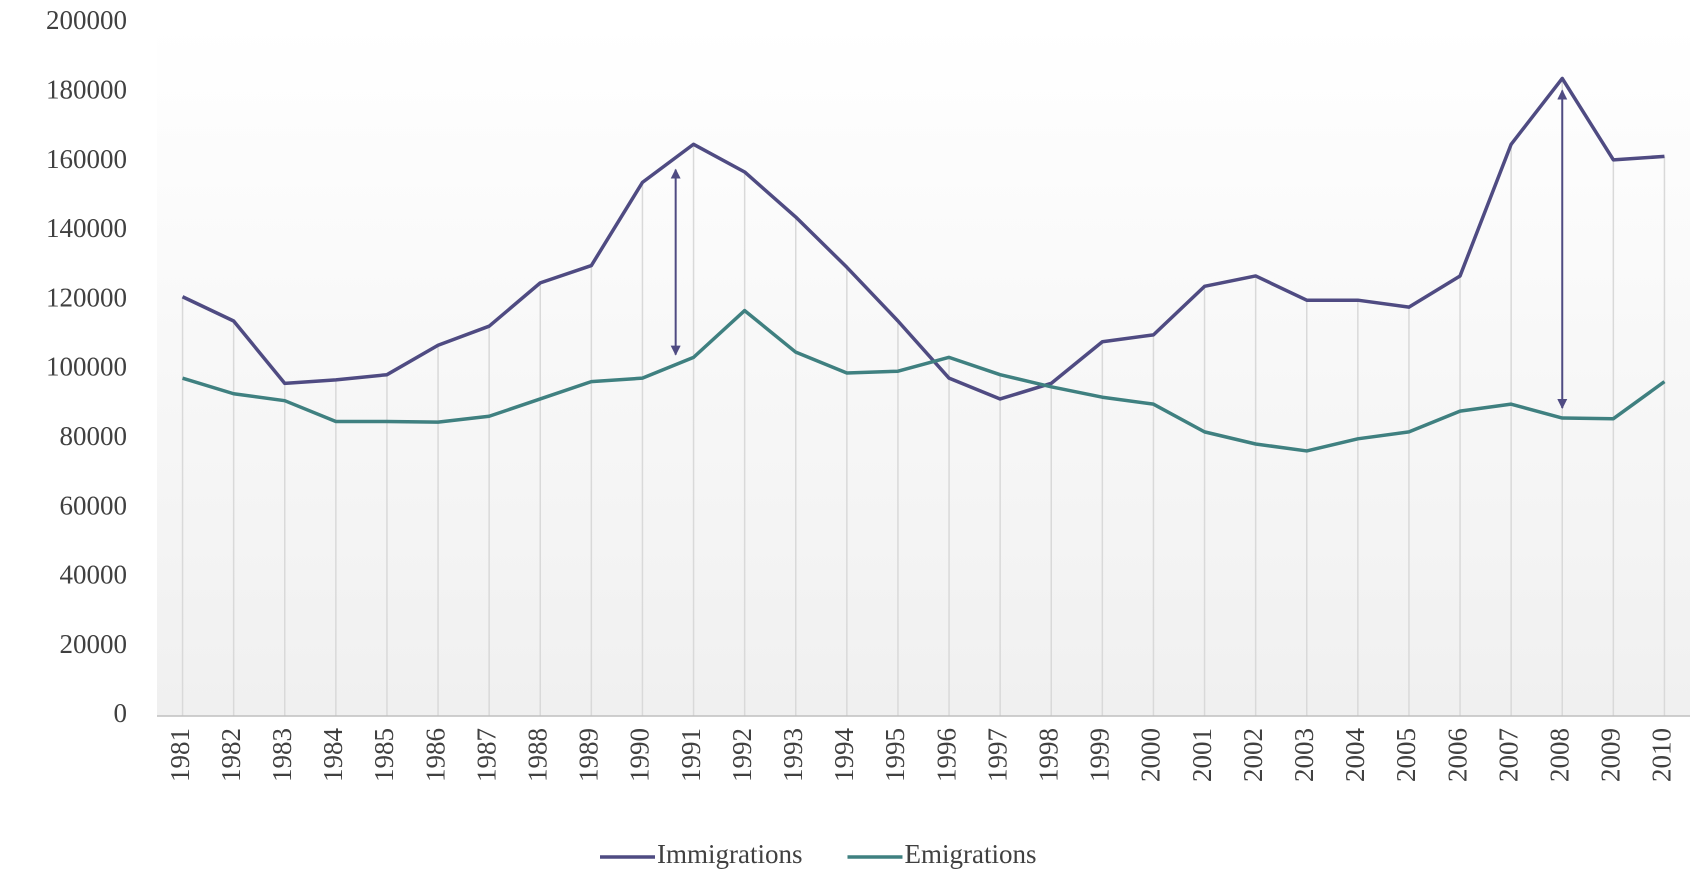  I want to click on x-tick-label: 1992, so click(742, 755).